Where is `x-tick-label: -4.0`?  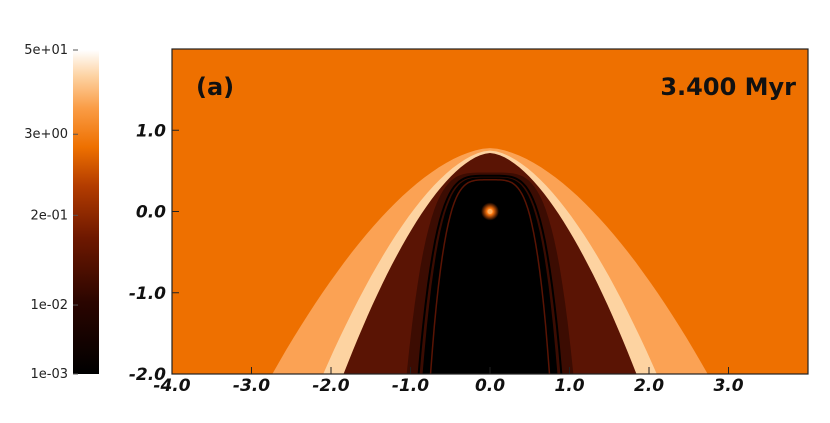
x-tick-label: -4.0 is located at coordinates (171, 386).